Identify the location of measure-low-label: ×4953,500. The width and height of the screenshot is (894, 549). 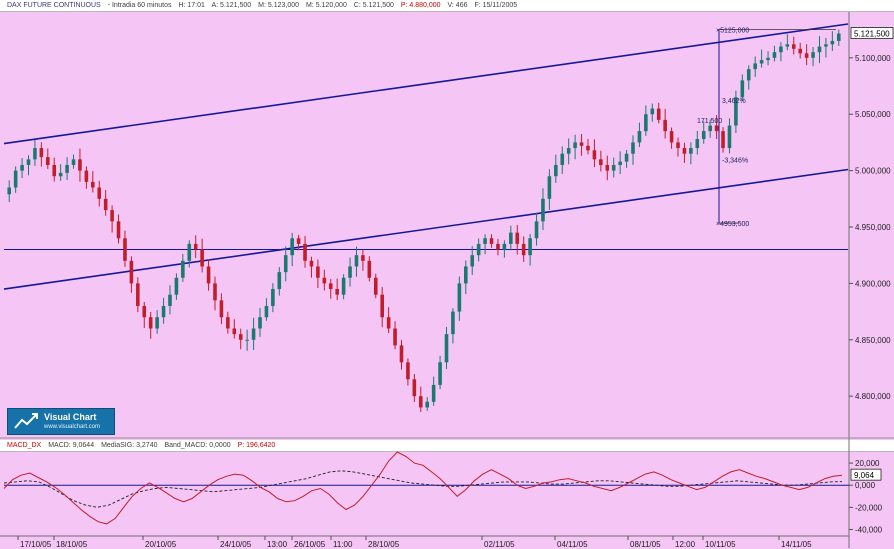
(732, 224).